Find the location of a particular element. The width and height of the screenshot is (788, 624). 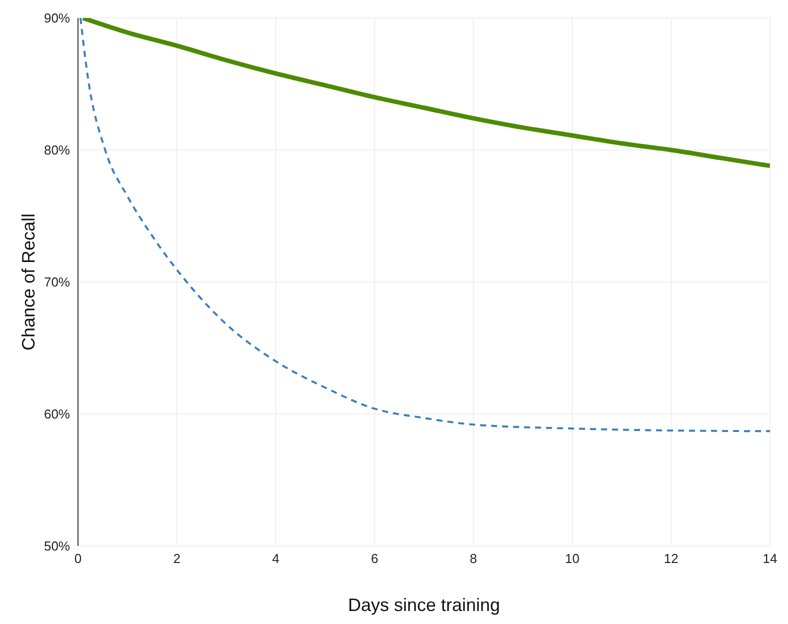

y-tick-label: 90% is located at coordinates (57, 18).